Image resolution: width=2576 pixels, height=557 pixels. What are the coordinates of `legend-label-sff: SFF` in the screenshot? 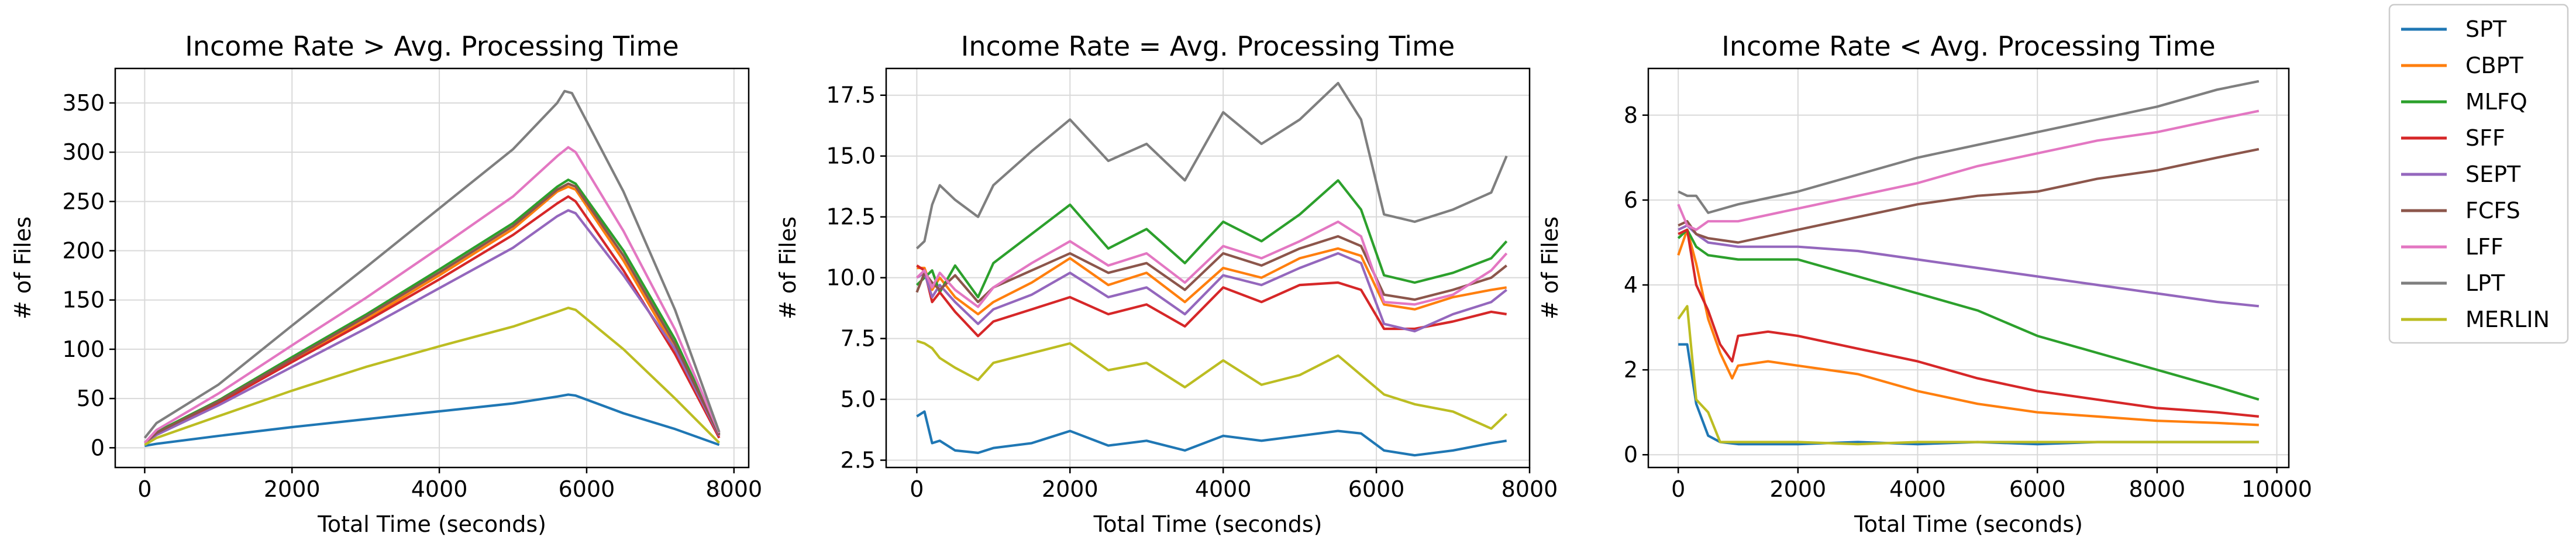 It's located at (2485, 138).